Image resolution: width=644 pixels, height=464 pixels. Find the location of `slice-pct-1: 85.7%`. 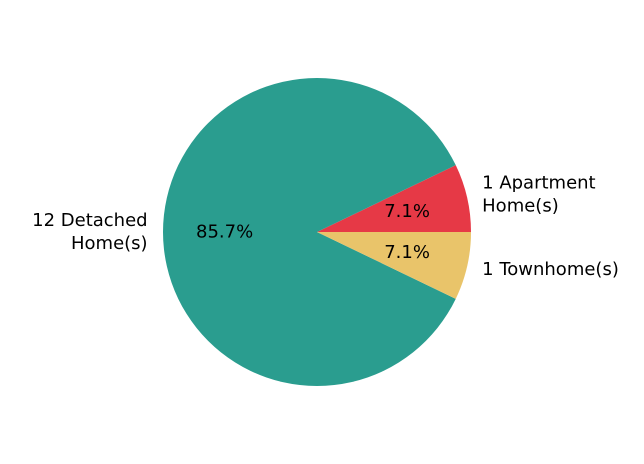

slice-pct-1: 85.7% is located at coordinates (224, 232).